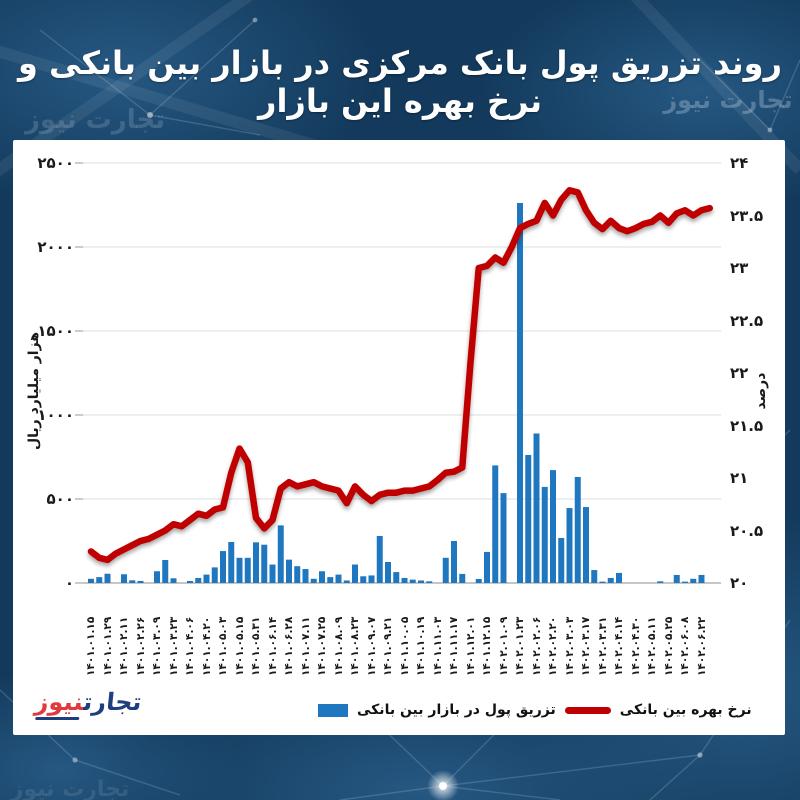  I want to click on x-axis-date-label: ۱۴۰۱.۰۶.۲۸, so click(289, 646).